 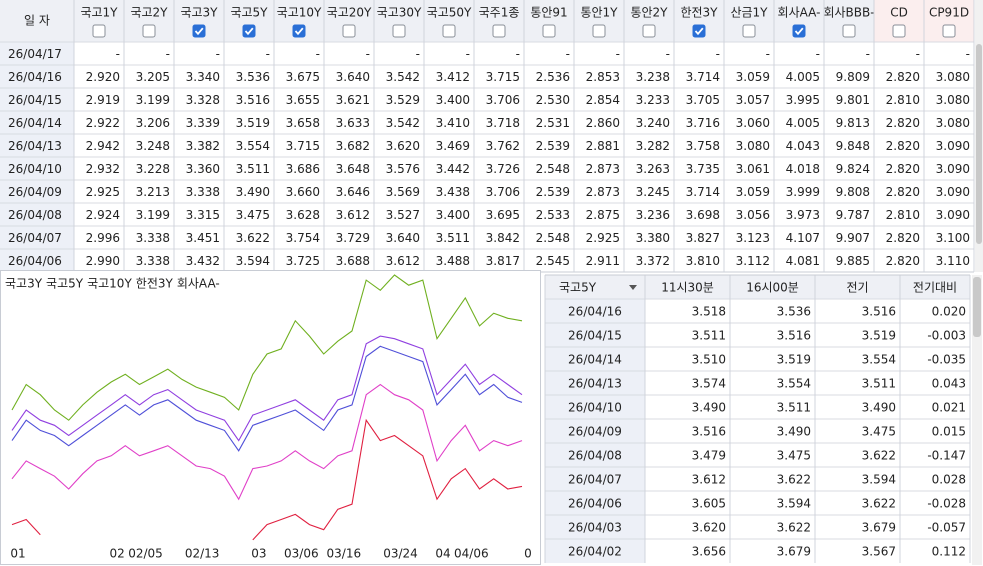 What do you see at coordinates (603, 77) in the screenshot?
I see `value-cell: 2.853` at bounding box center [603, 77].